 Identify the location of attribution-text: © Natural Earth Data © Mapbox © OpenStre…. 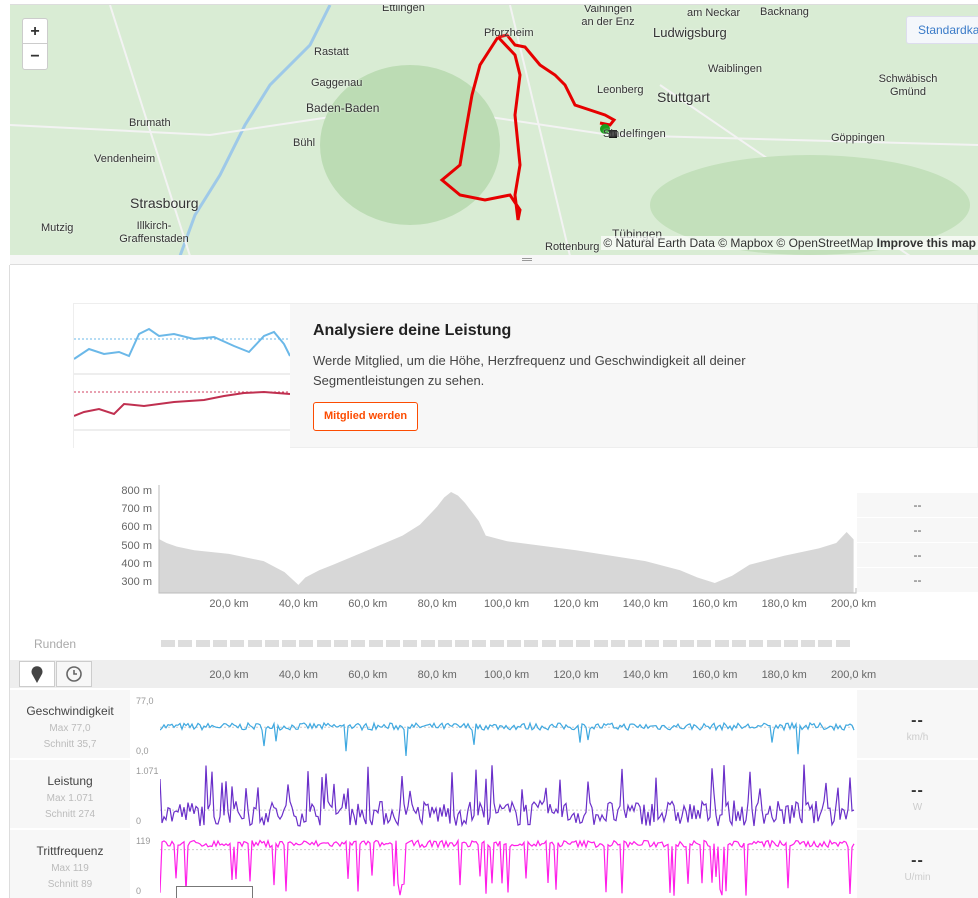
(738, 243).